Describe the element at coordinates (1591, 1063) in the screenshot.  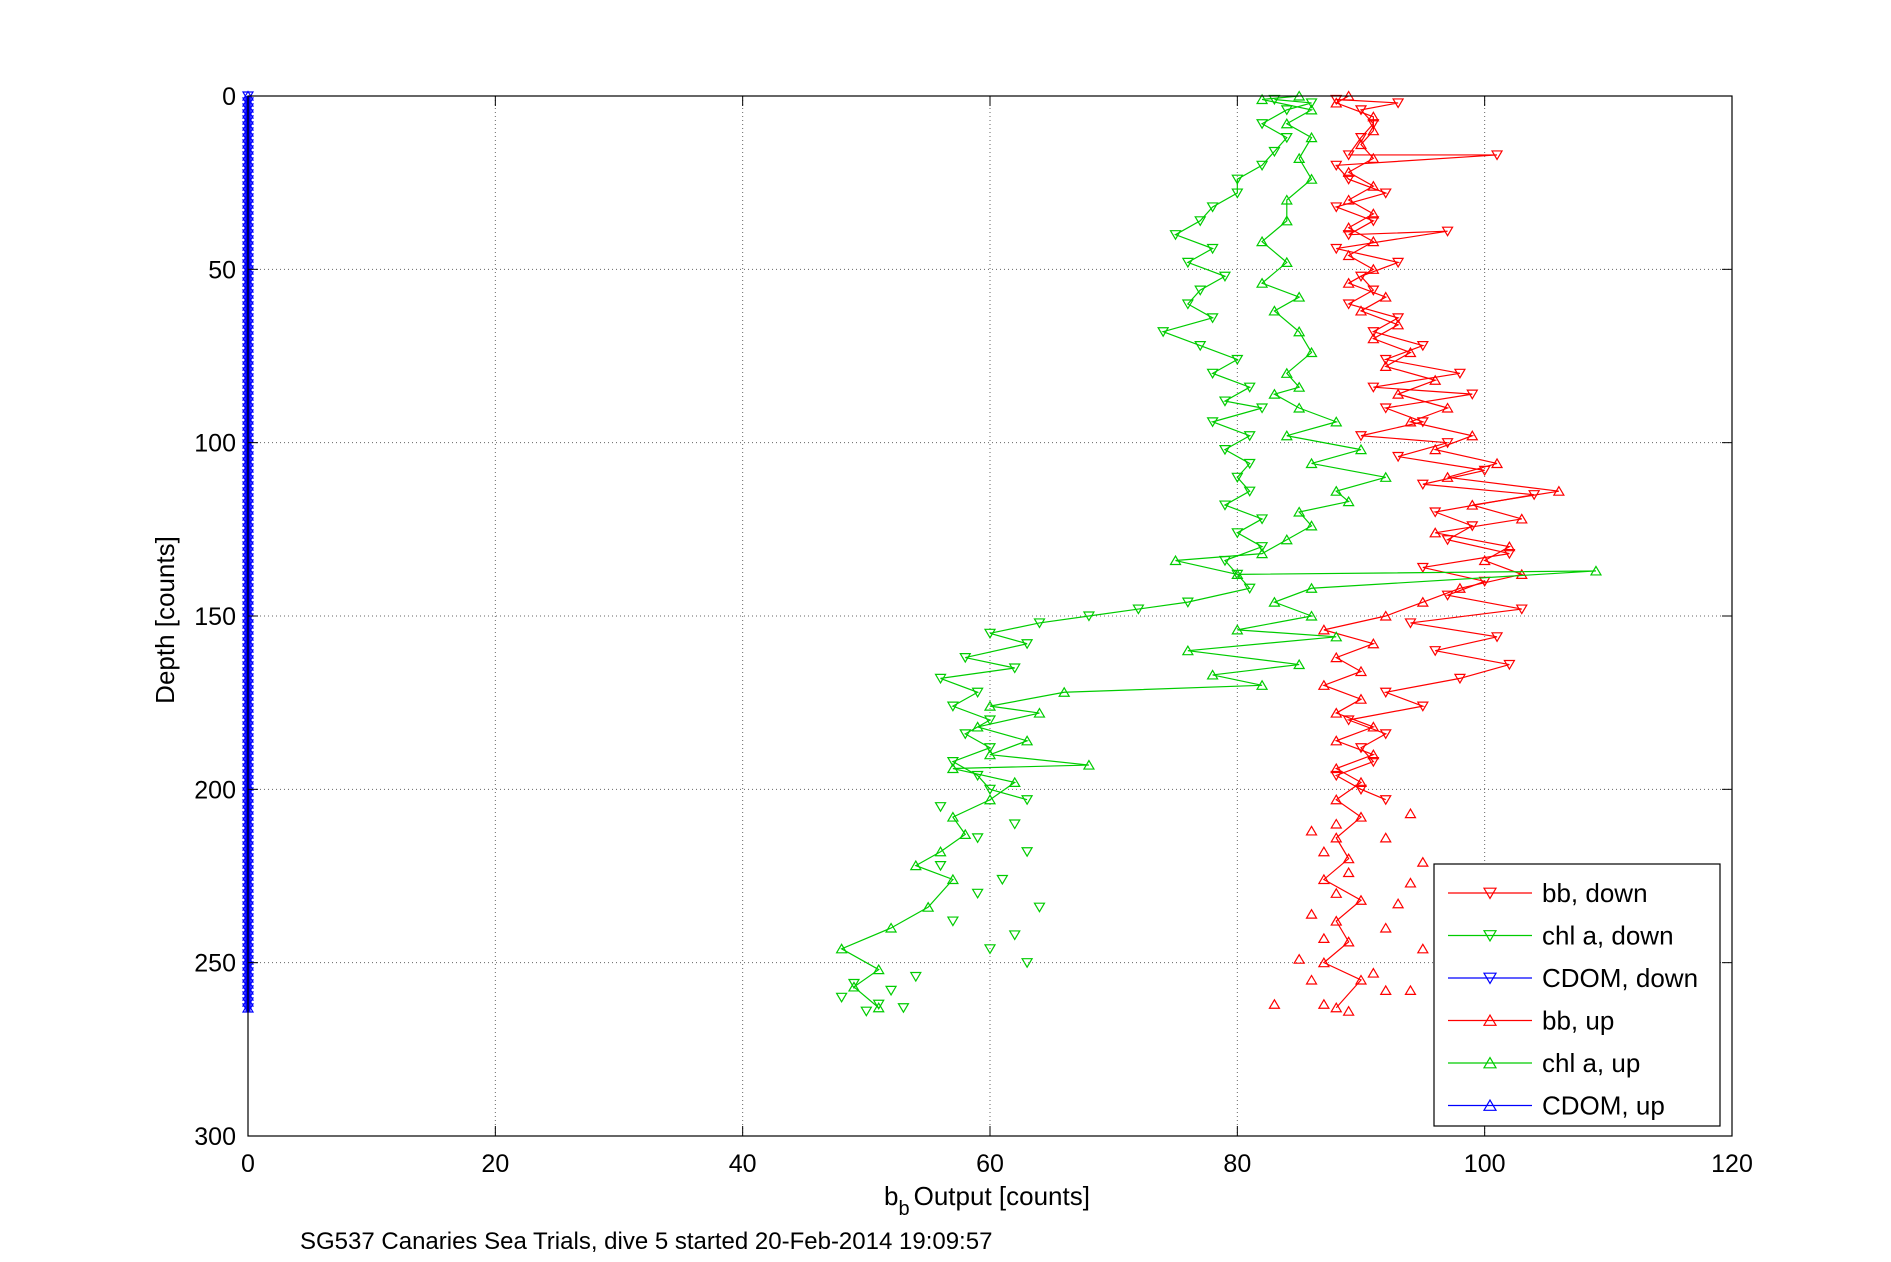
I see `legend-label: chl a, up` at that location.